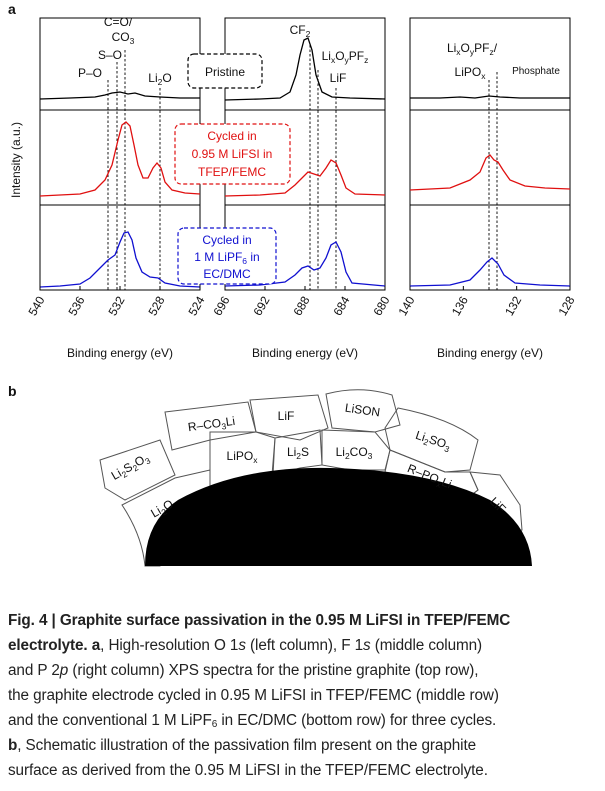 Image resolution: width=605 pixels, height=791 pixels. I want to click on x-tick-label: 528, so click(156, 306).